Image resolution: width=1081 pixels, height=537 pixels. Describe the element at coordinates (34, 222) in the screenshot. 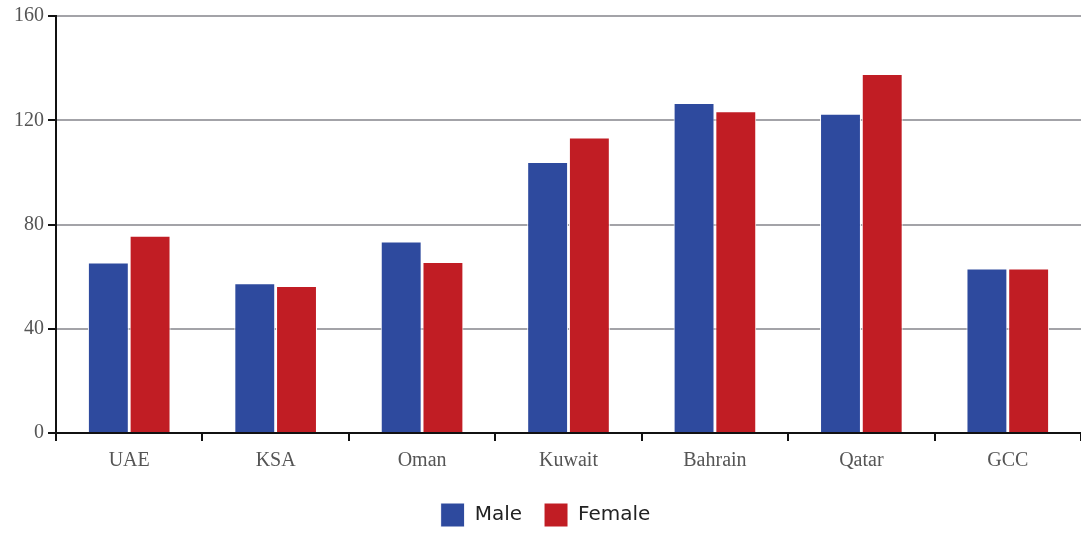

I see `y-tick-label: 80` at that location.